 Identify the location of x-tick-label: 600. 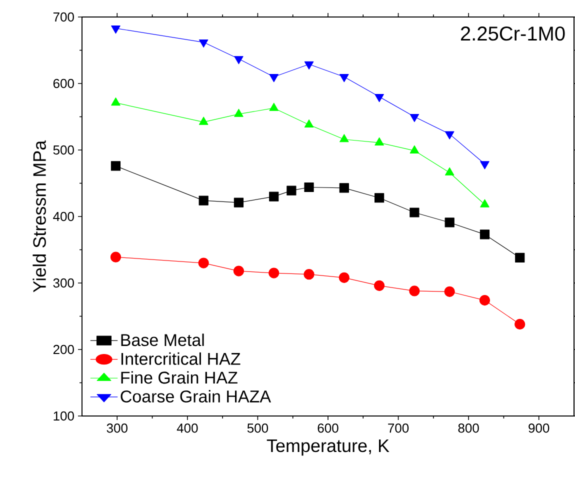
(328, 428).